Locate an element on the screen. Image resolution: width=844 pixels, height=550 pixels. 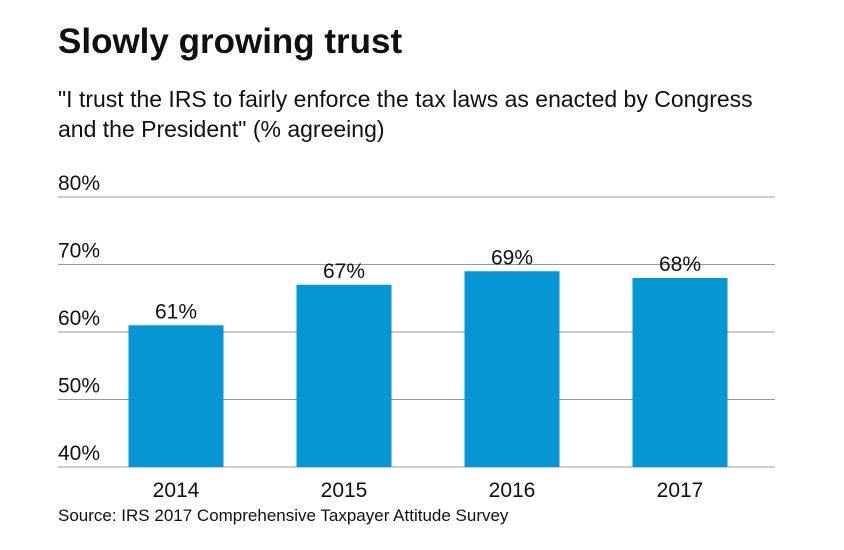
y-tick-label: 80% is located at coordinates (79, 183).